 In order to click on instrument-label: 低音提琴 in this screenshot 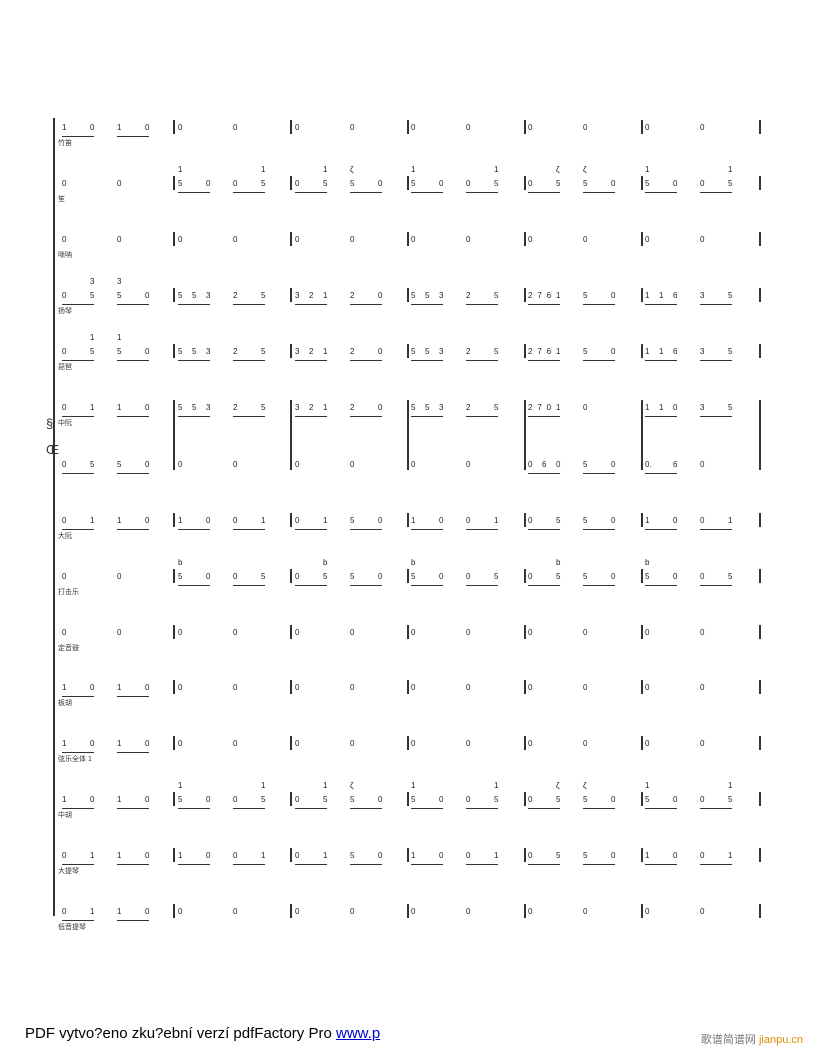, I will do `click(72, 927)`.